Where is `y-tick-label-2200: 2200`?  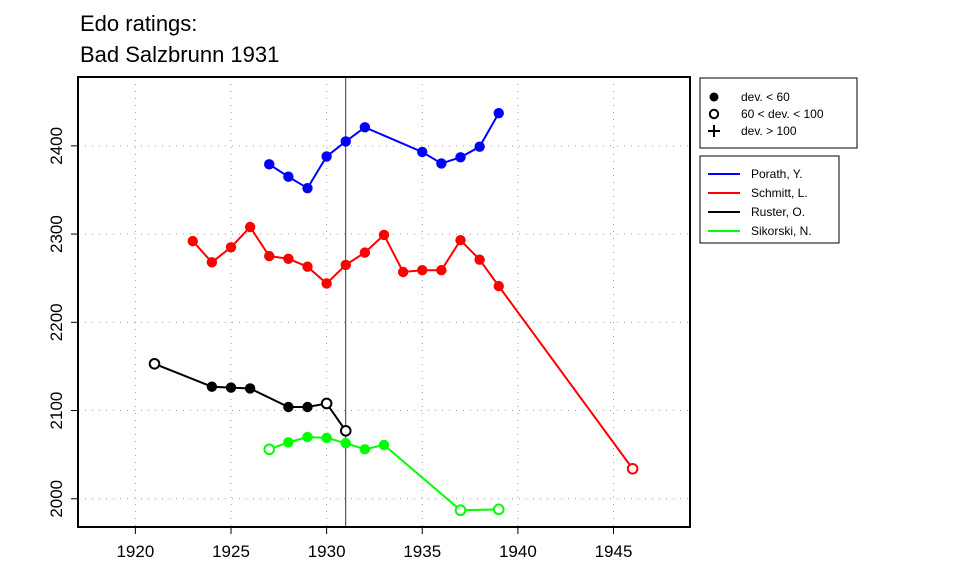 y-tick-label-2200: 2200 is located at coordinates (56, 322).